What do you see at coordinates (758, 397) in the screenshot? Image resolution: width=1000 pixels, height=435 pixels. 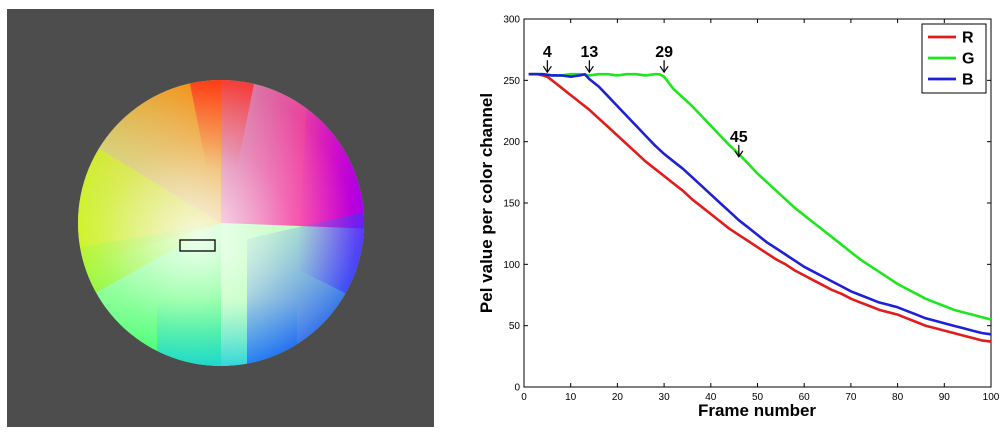 I see `x-tick-label-5: 50` at bounding box center [758, 397].